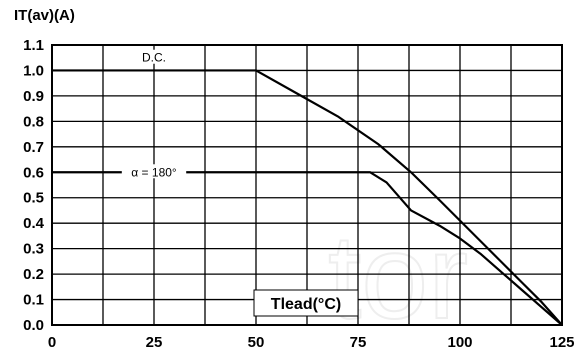 Image resolution: width=584 pixels, height=355 pixels. What do you see at coordinates (256, 342) in the screenshot?
I see `x-tick-label: 50` at bounding box center [256, 342].